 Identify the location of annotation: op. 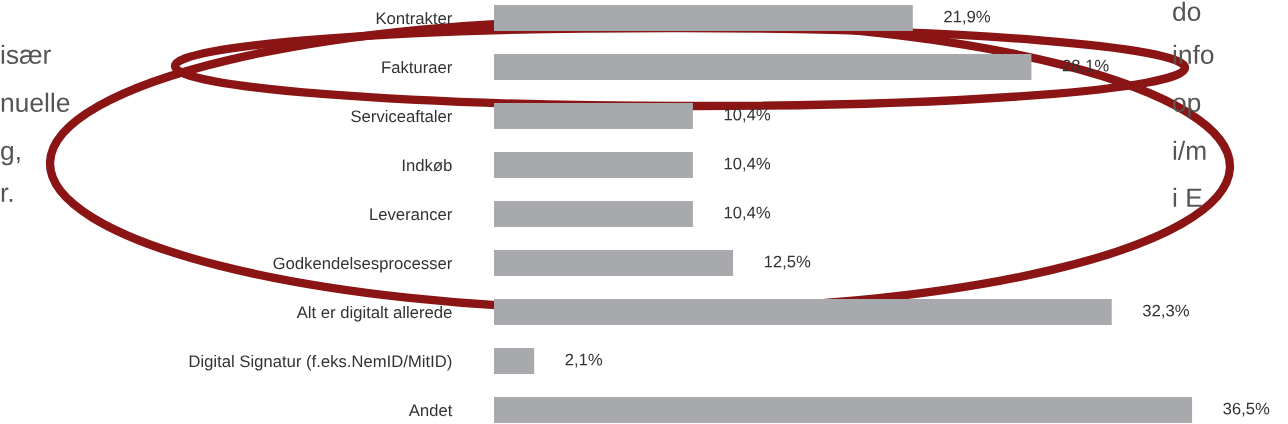
(1187, 107).